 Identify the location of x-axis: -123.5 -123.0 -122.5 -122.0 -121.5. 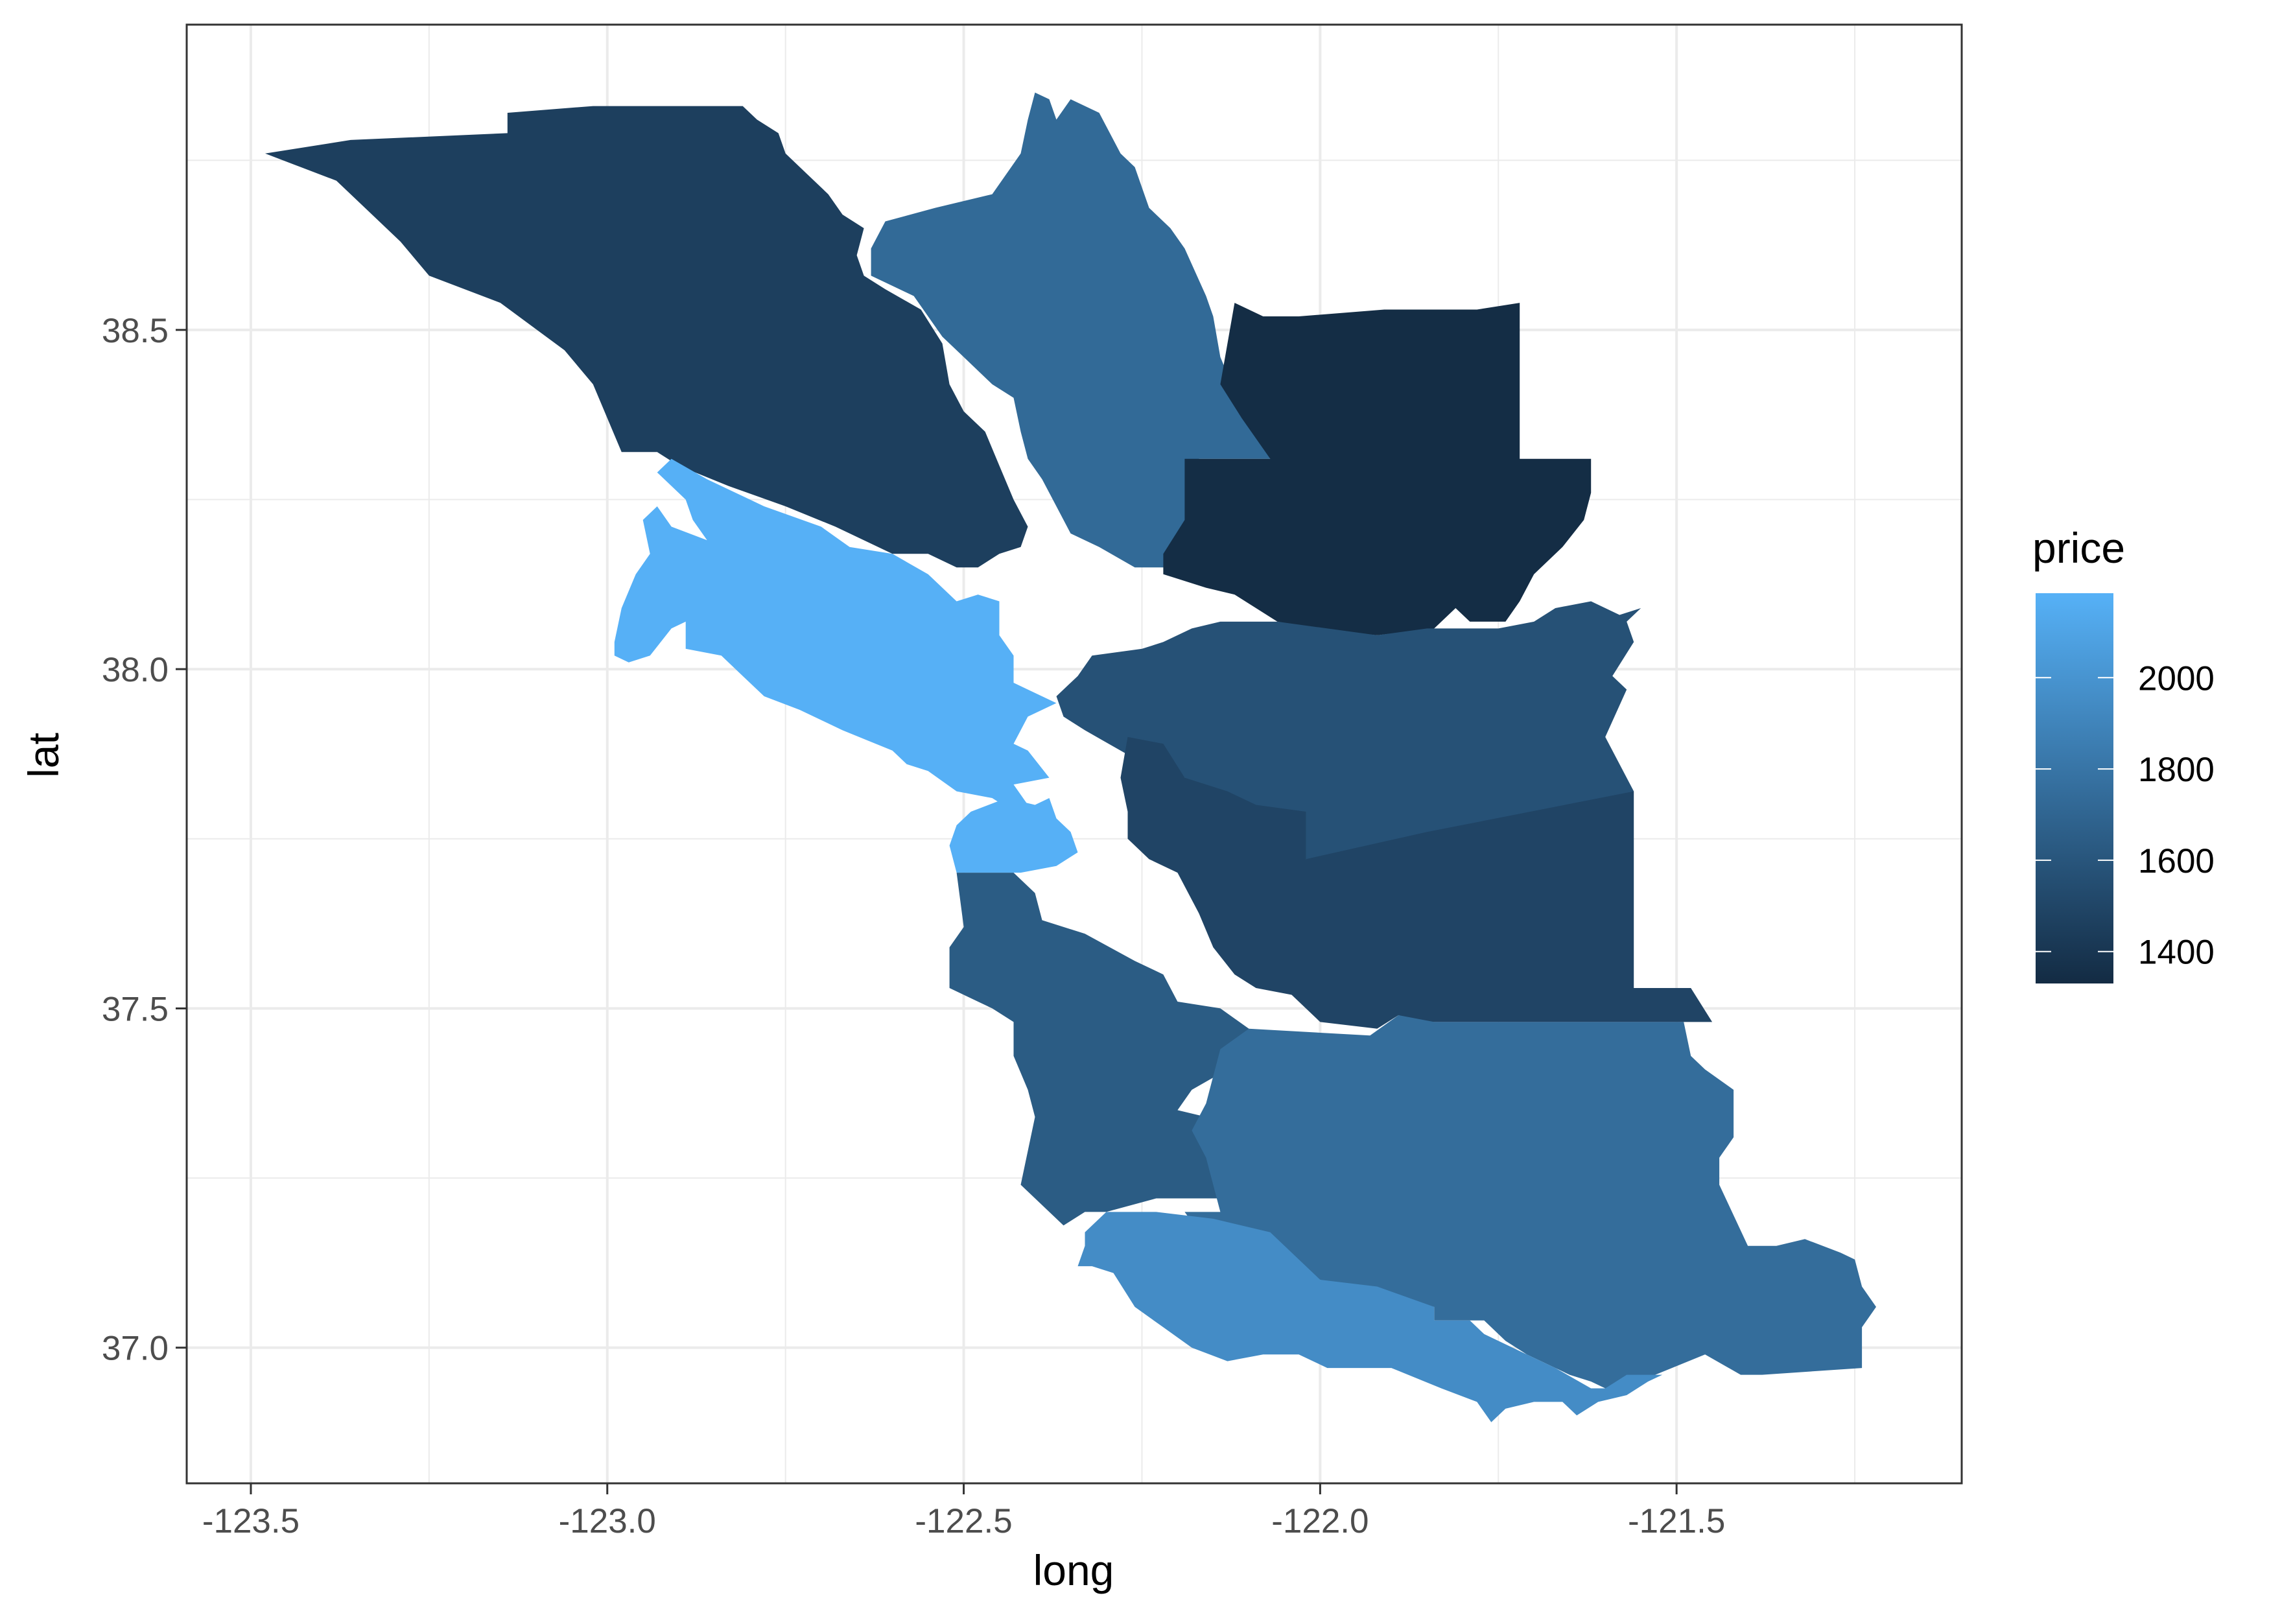
(963, 1512).